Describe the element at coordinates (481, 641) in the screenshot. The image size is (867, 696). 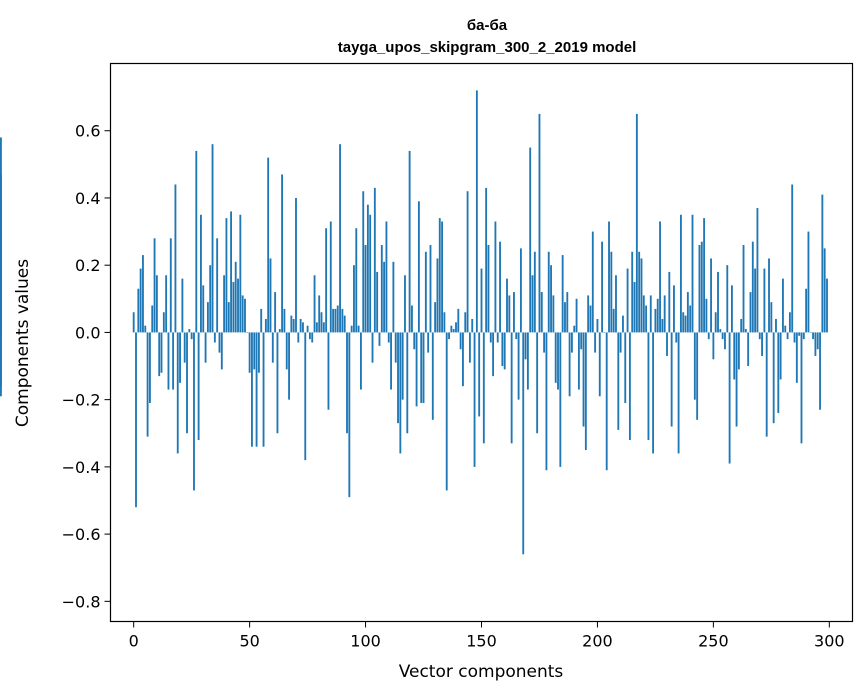
I see `x-tick-label: 150` at that location.